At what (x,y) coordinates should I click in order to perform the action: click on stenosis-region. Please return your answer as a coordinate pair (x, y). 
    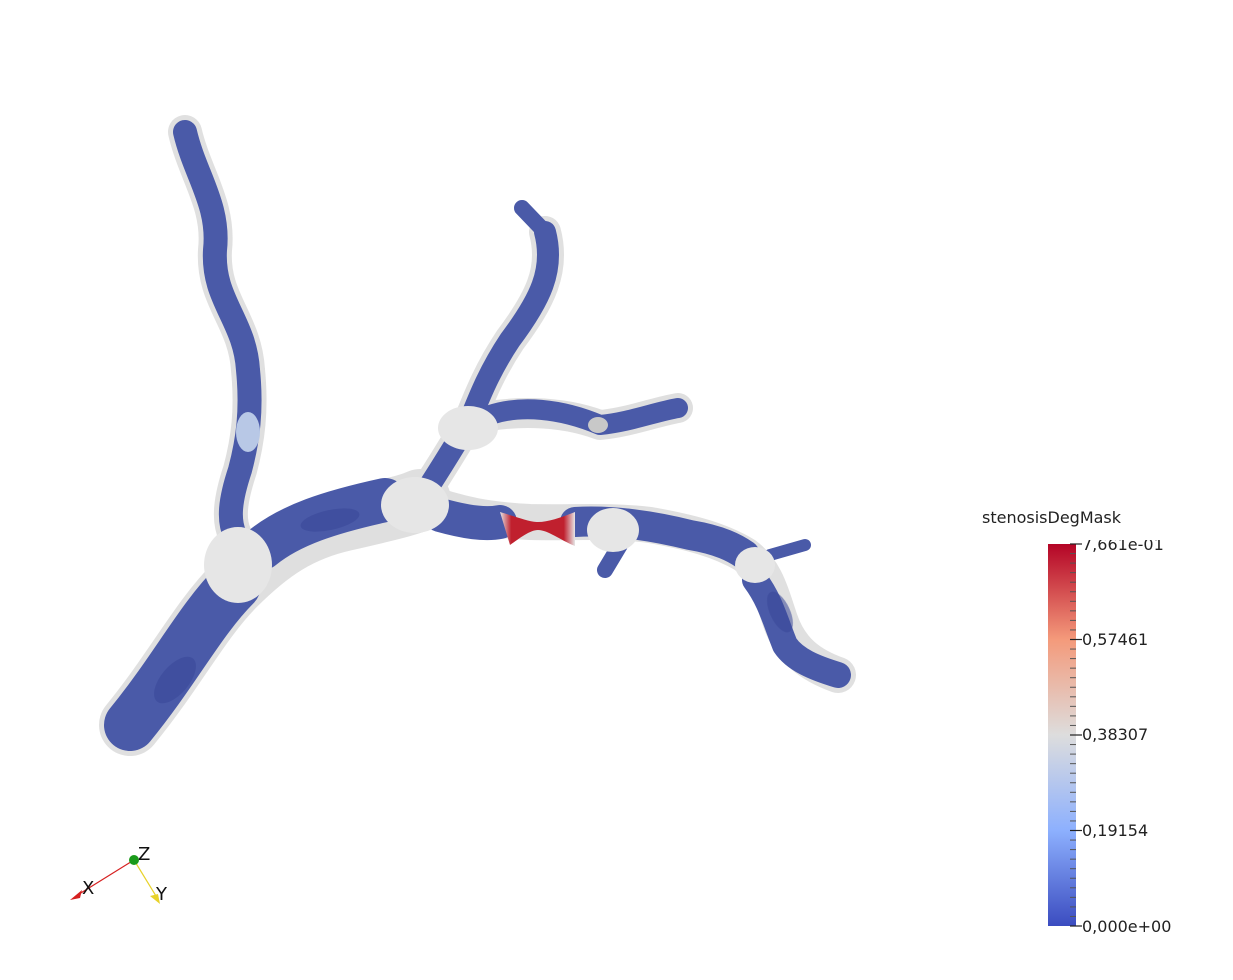
    Looking at the image, I should click on (537, 529).